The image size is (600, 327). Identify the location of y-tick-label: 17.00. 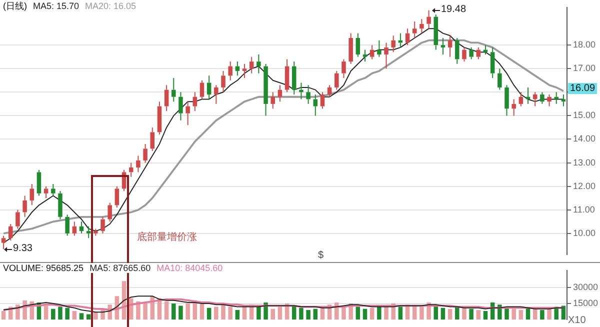
(584, 68).